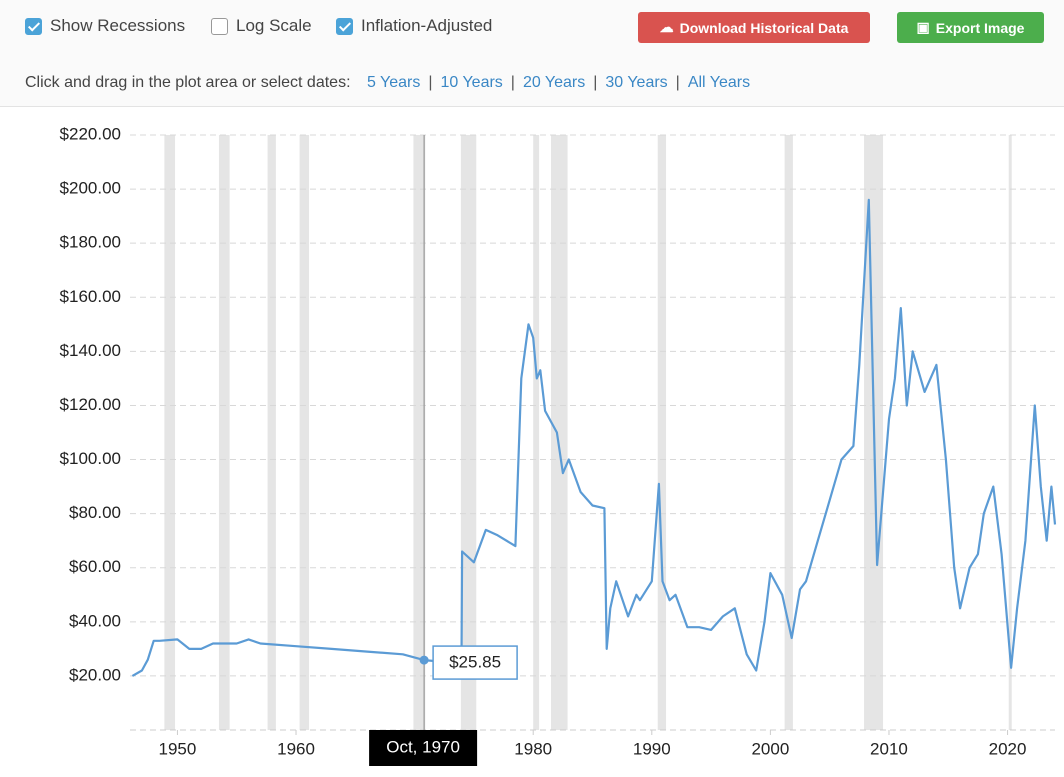 The height and width of the screenshot is (777, 1064). I want to click on x-tick-label: 2010, so click(889, 748).